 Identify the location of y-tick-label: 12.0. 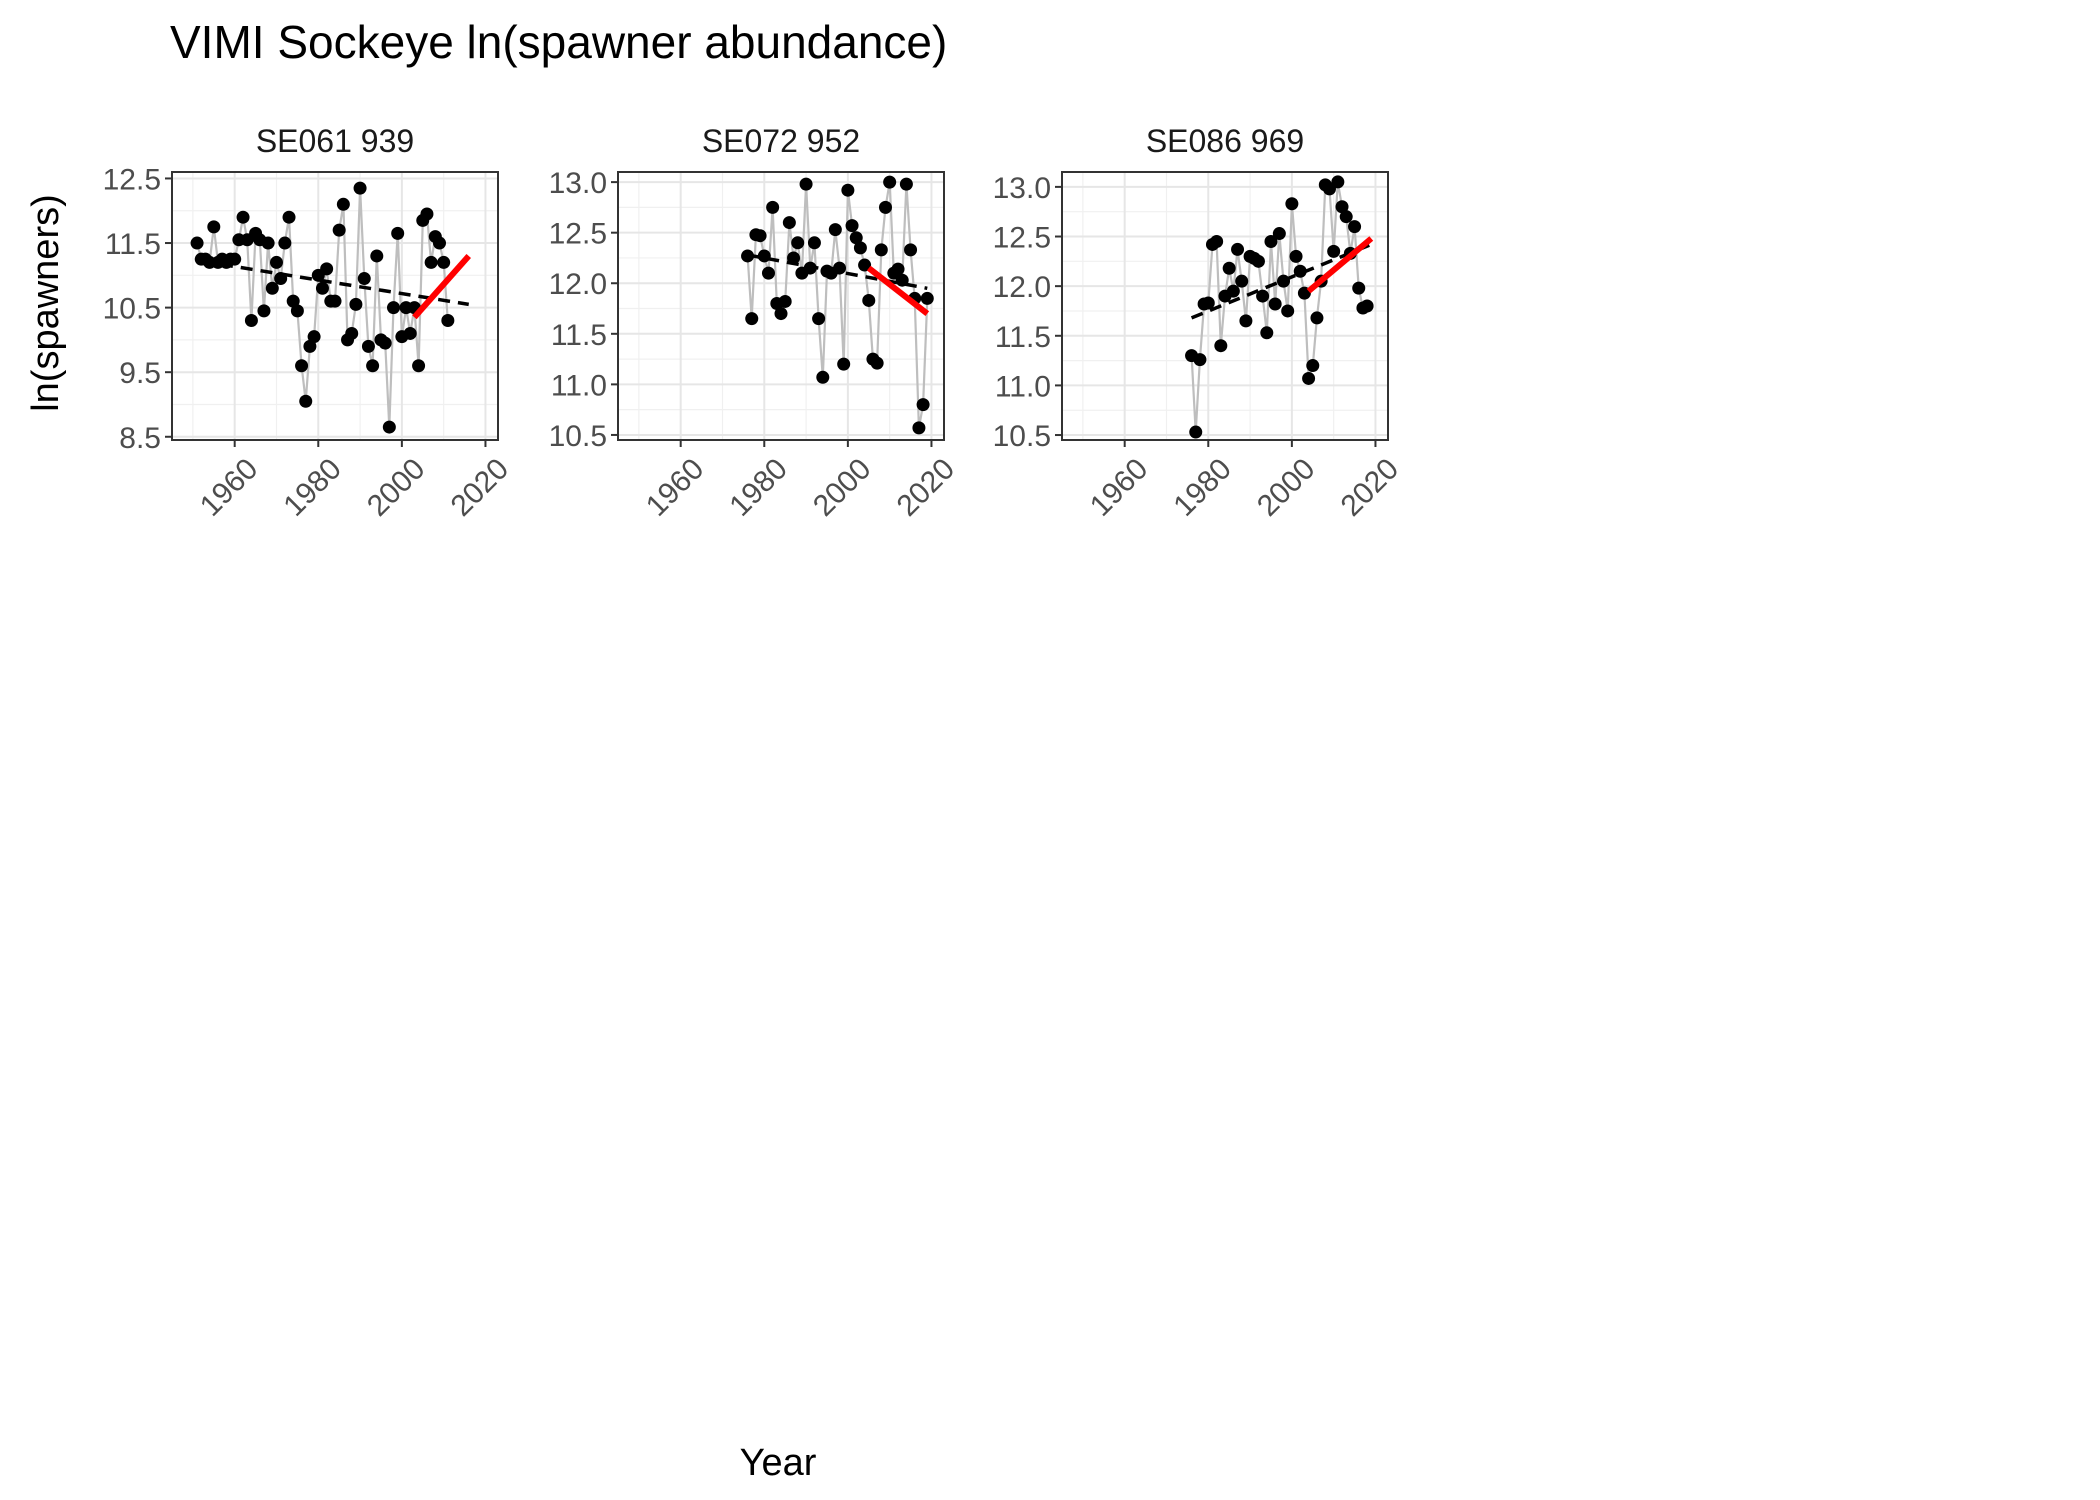
(578, 284).